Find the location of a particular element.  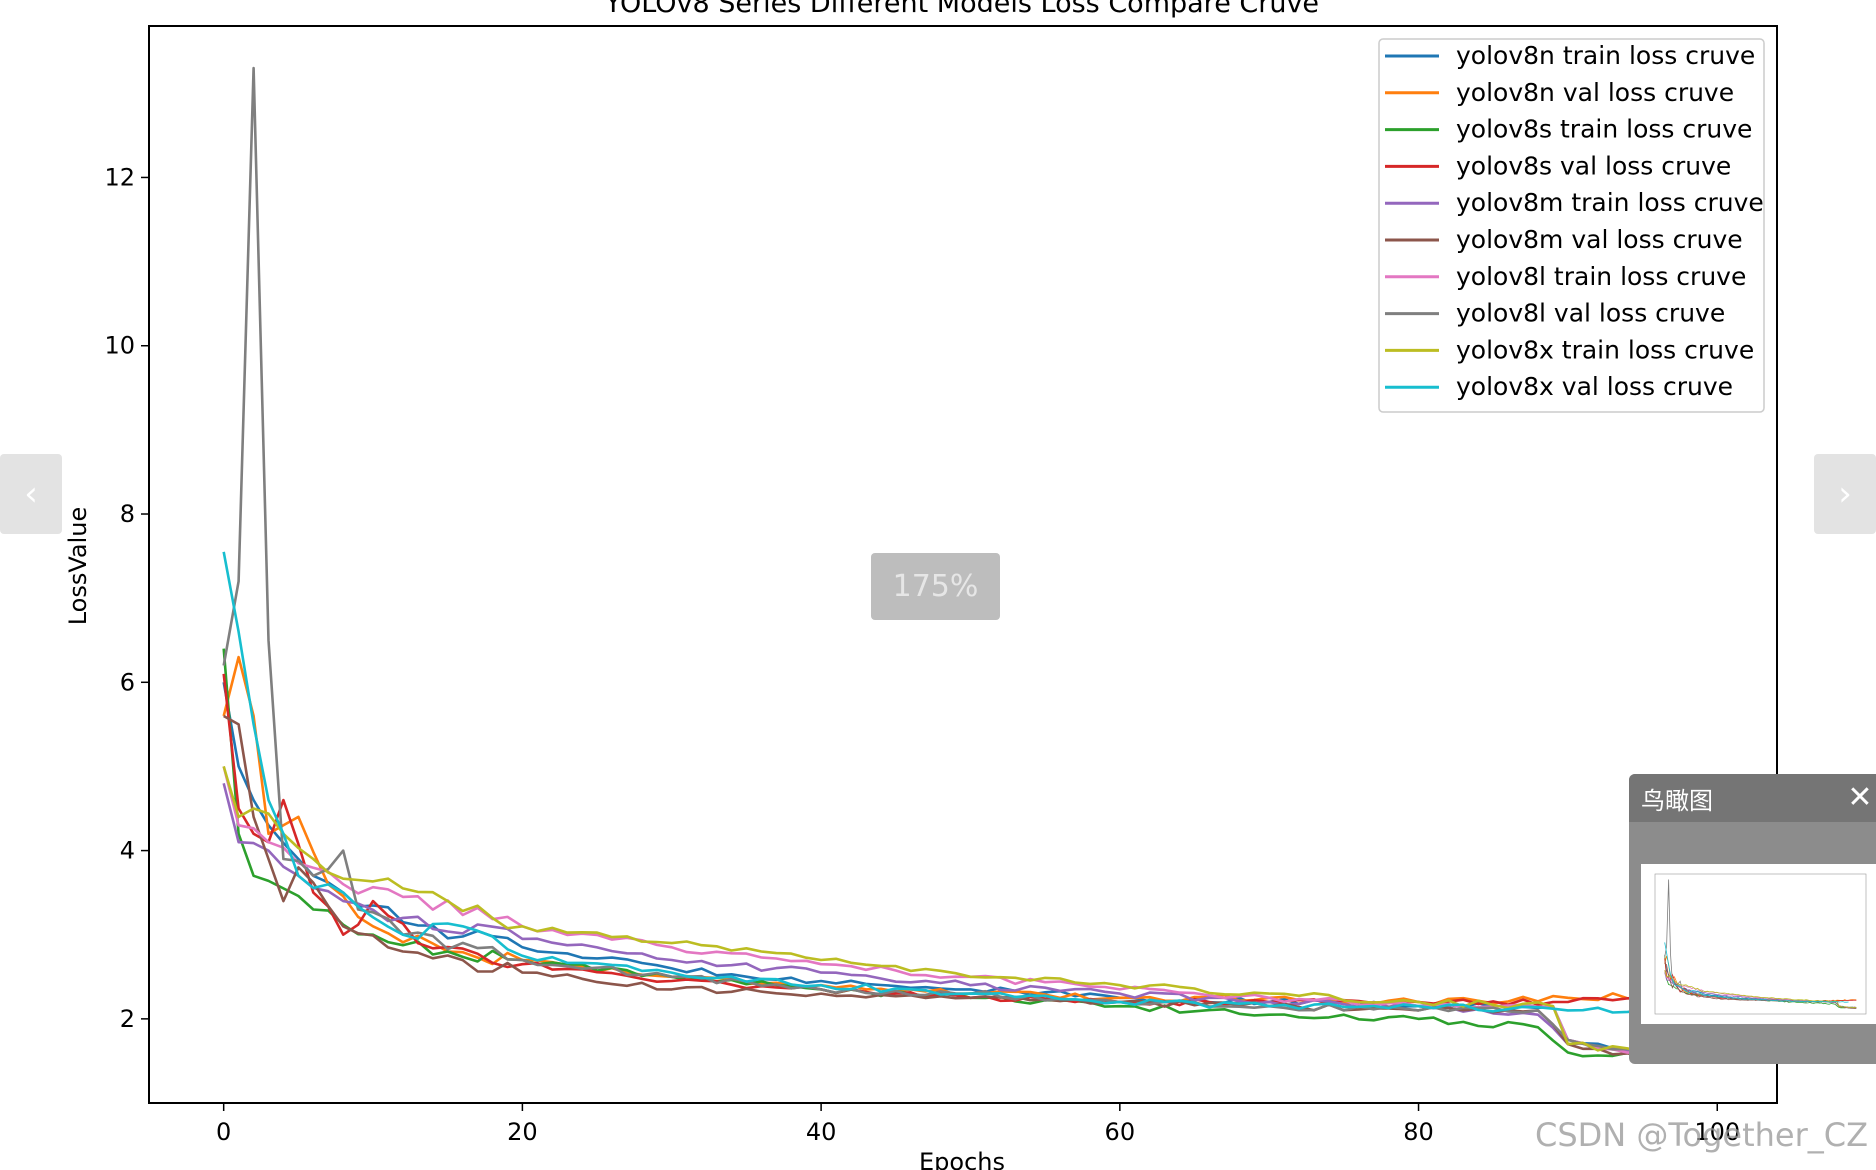

zoom-level-badge: 175% is located at coordinates (935, 586).